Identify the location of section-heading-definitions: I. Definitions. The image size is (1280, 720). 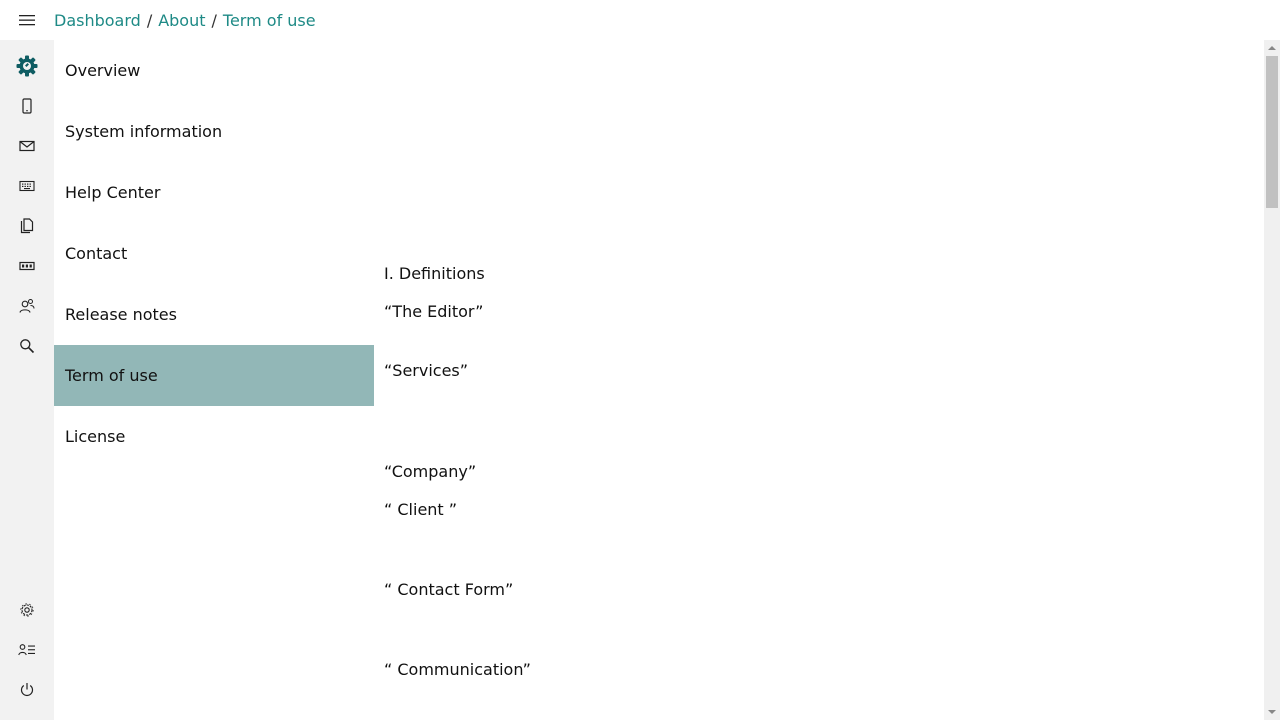
(434, 273).